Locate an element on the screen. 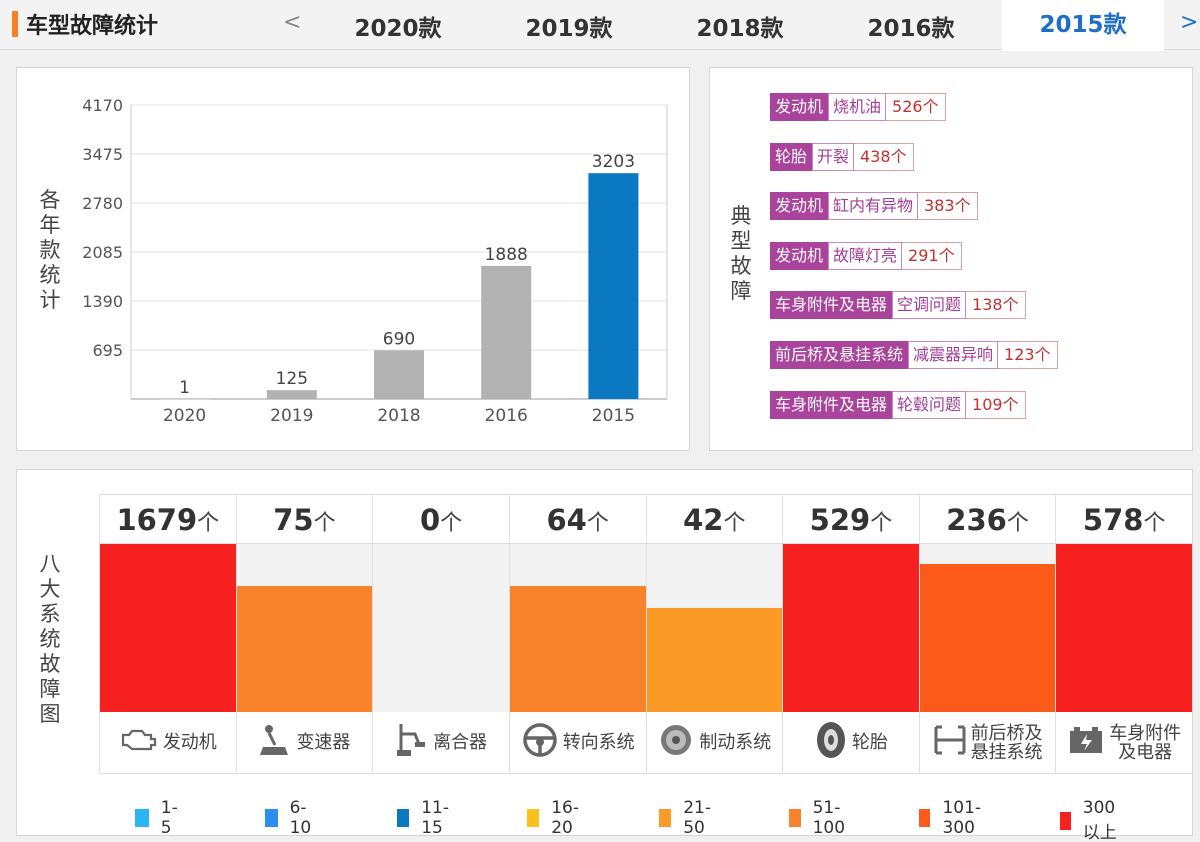 The height and width of the screenshot is (842, 1200). system-count: 75个 is located at coordinates (304, 519).